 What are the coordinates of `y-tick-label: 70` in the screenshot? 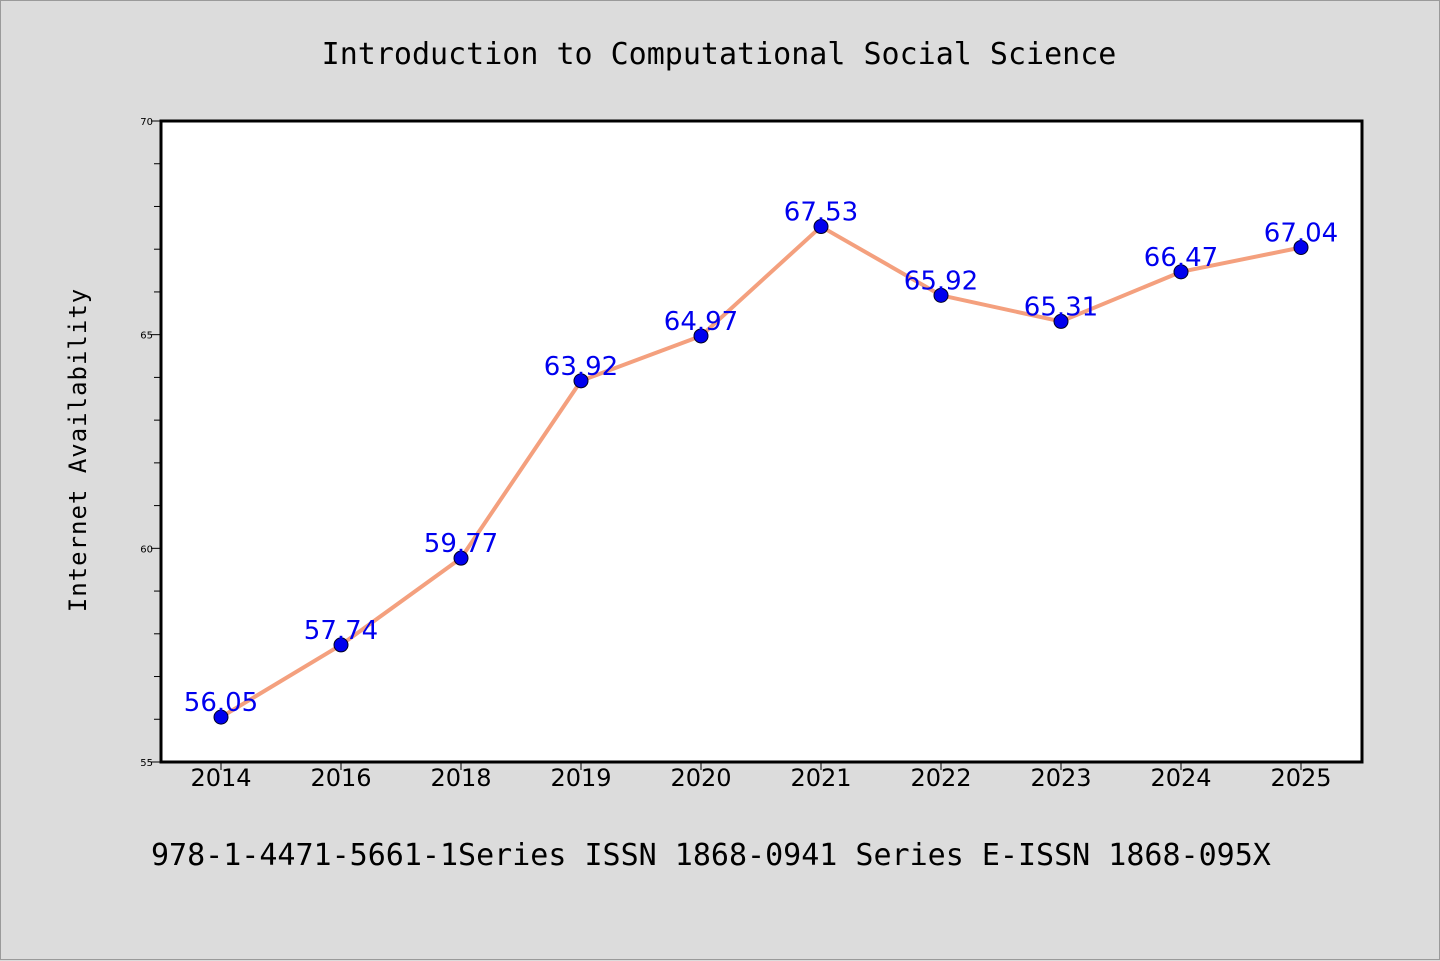 It's located at (146, 122).